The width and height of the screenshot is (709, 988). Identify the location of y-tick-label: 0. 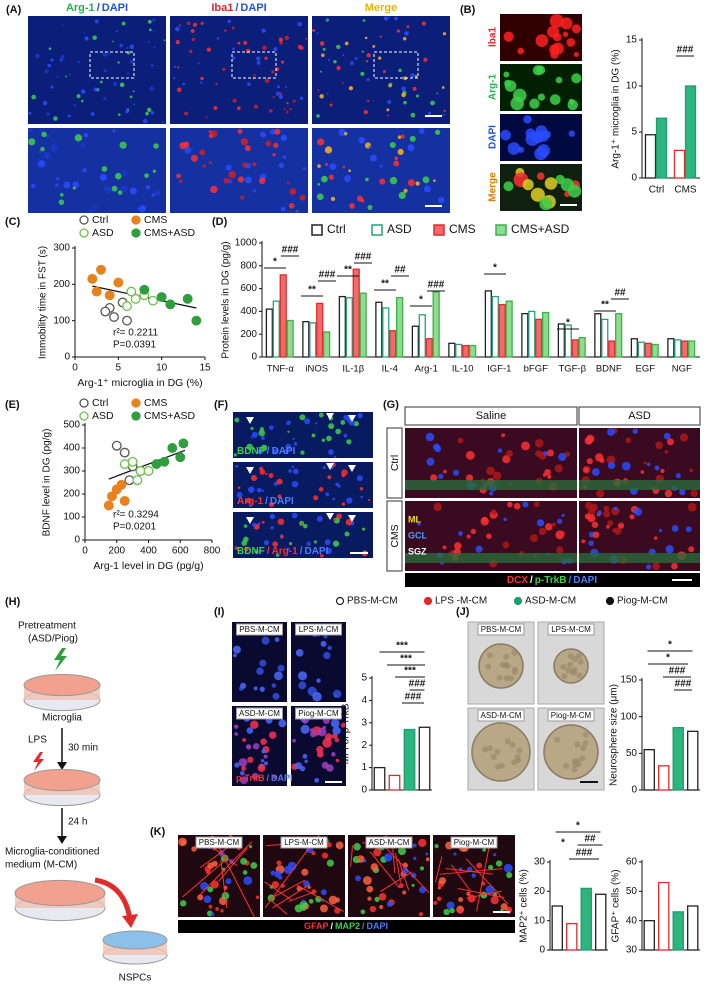
(542, 950).